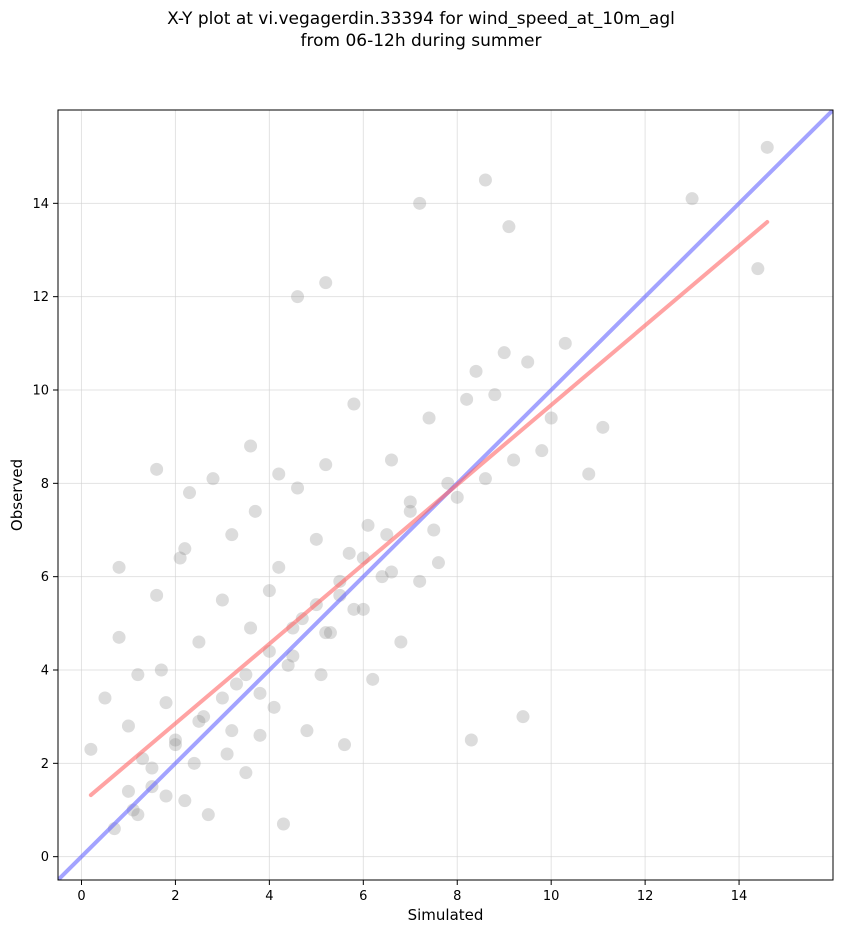 This screenshot has width=842, height=934. Describe the element at coordinates (551, 896) in the screenshot. I see `x-tick-label: 10` at that location.